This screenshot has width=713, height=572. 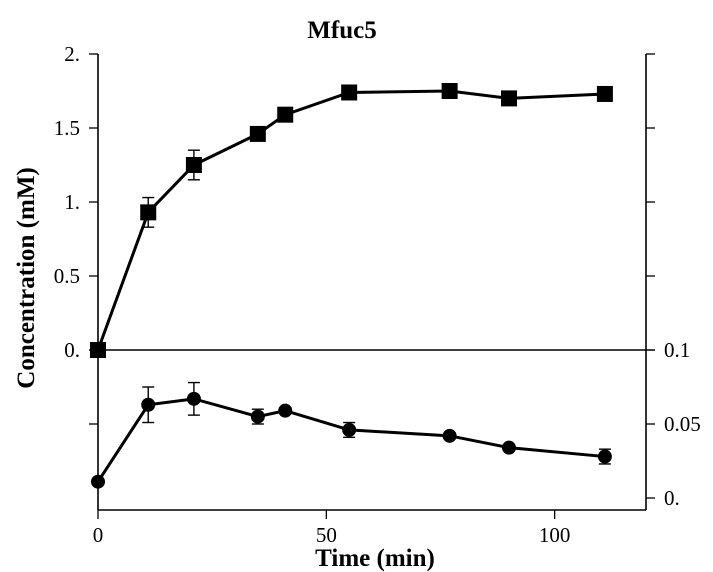 I want to click on y-tick-label-left: 1., so click(x=72, y=202).